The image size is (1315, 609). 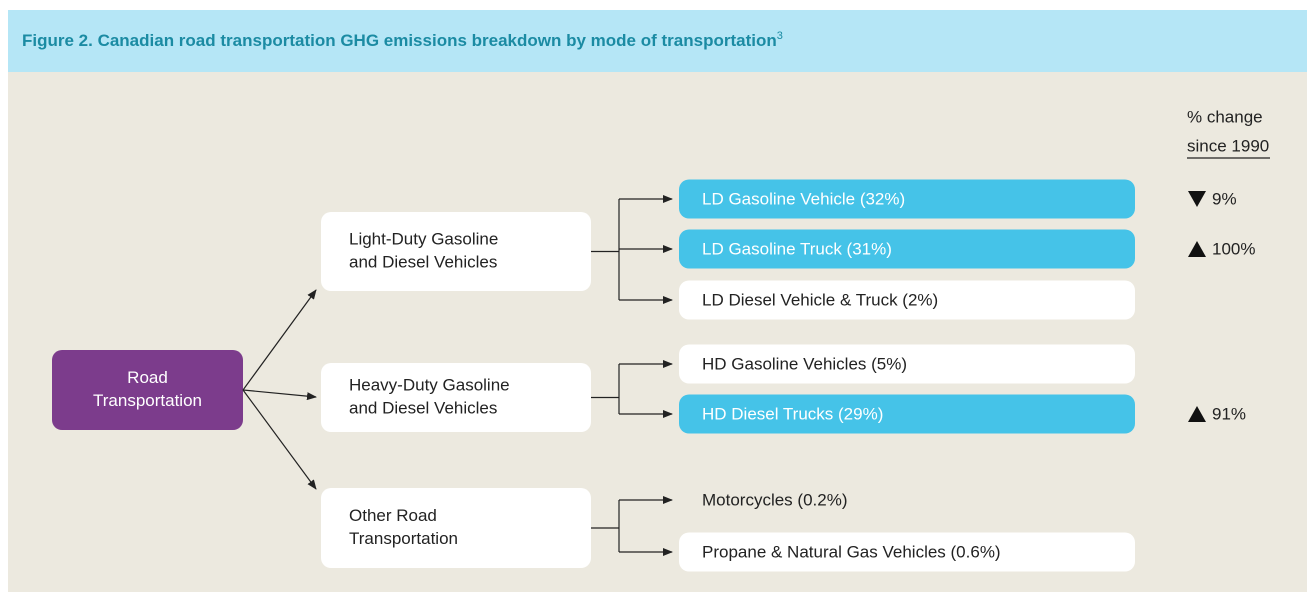 I want to click on leaf-label: LD Diesel Vehicle & Truck (2%), so click(x=820, y=299).